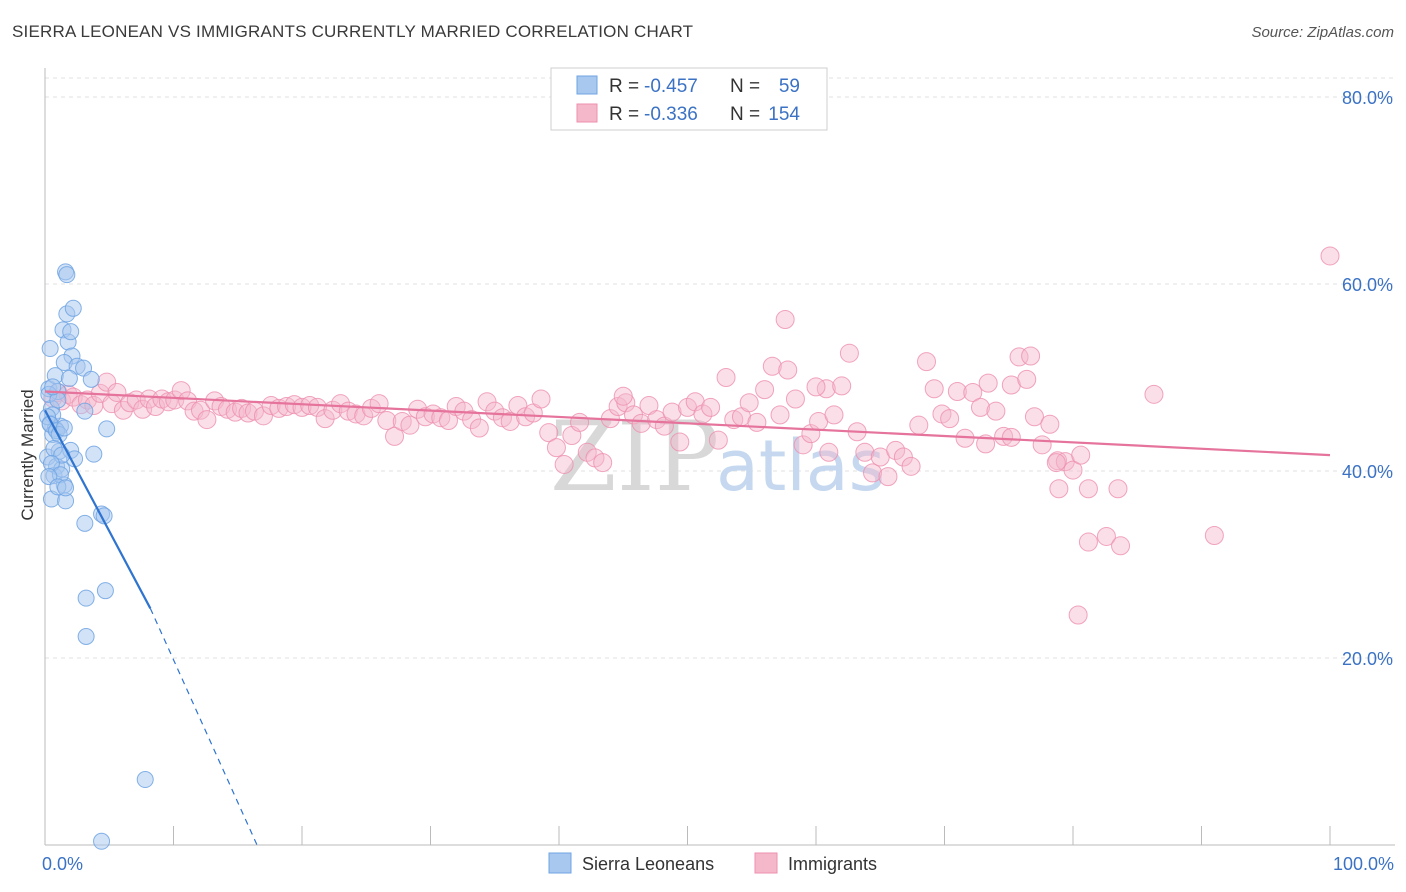 The width and height of the screenshot is (1406, 892). Describe the element at coordinates (1367, 378) in the screenshot. I see `y-tick-labels: 20.0% 40.0% 60.0% 80.0%` at that location.